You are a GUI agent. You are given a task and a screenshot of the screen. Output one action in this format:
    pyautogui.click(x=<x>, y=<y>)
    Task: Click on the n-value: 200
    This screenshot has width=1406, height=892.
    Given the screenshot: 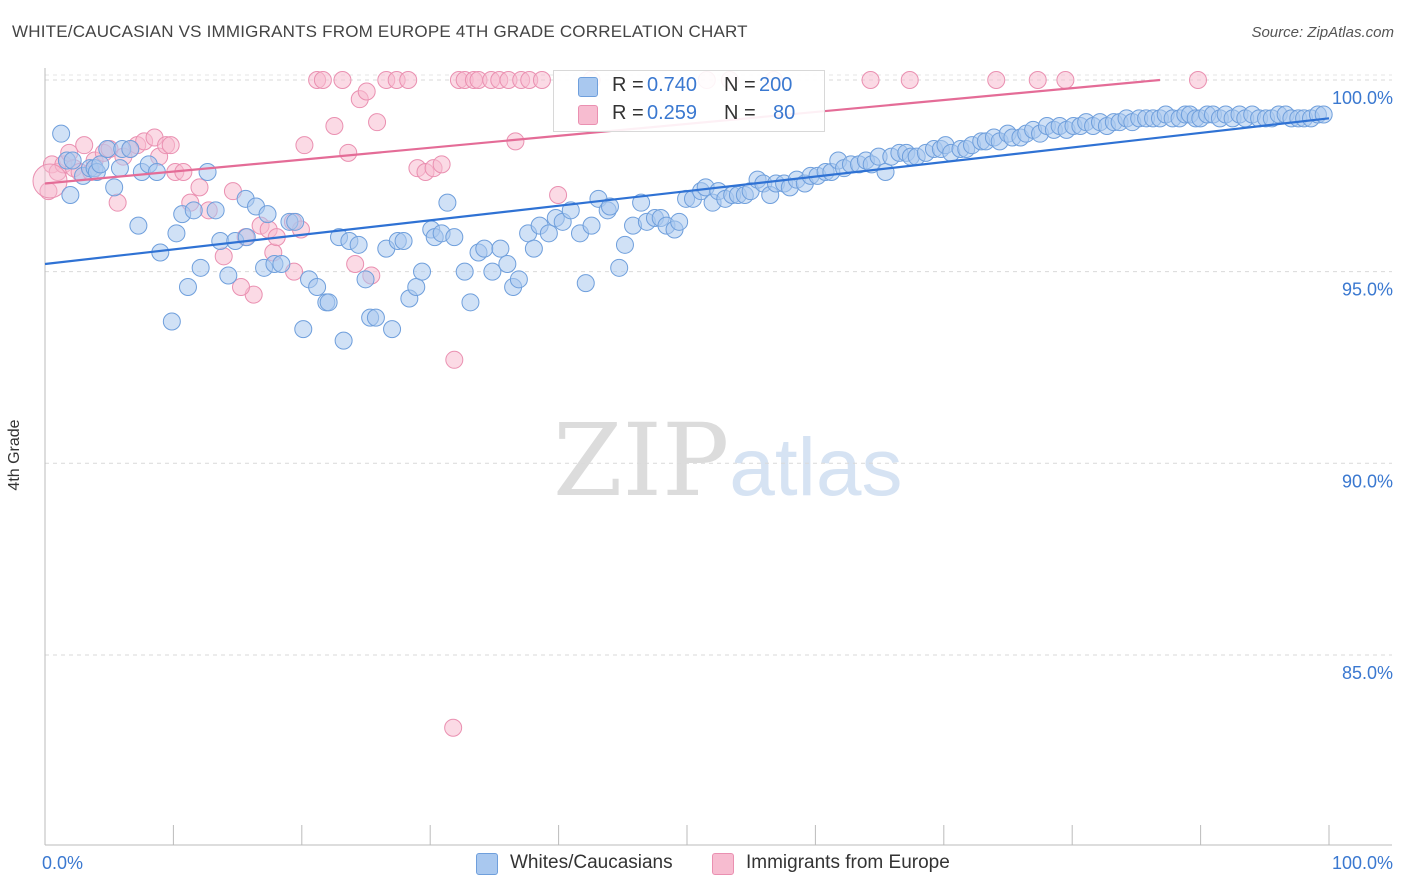 What is the action you would take?
    pyautogui.click(x=776, y=85)
    